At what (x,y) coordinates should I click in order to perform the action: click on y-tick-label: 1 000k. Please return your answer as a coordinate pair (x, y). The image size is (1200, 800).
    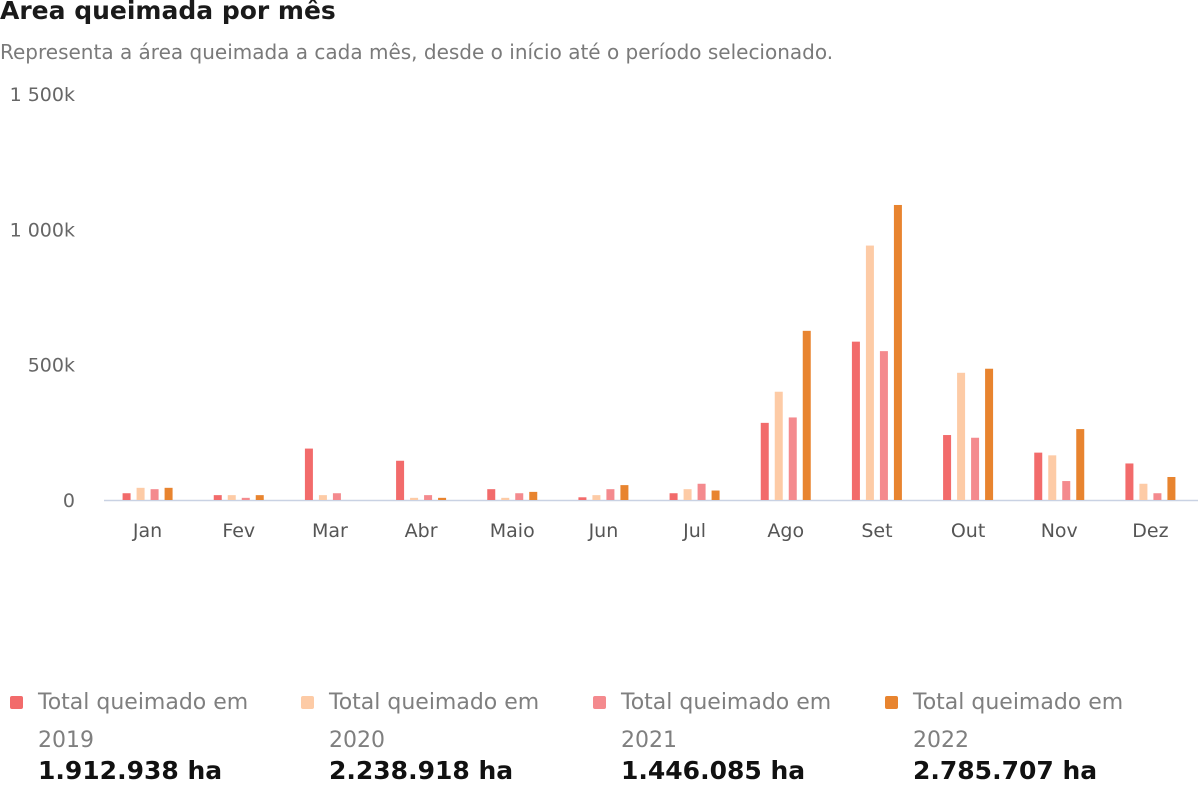
    Looking at the image, I should click on (42, 230).